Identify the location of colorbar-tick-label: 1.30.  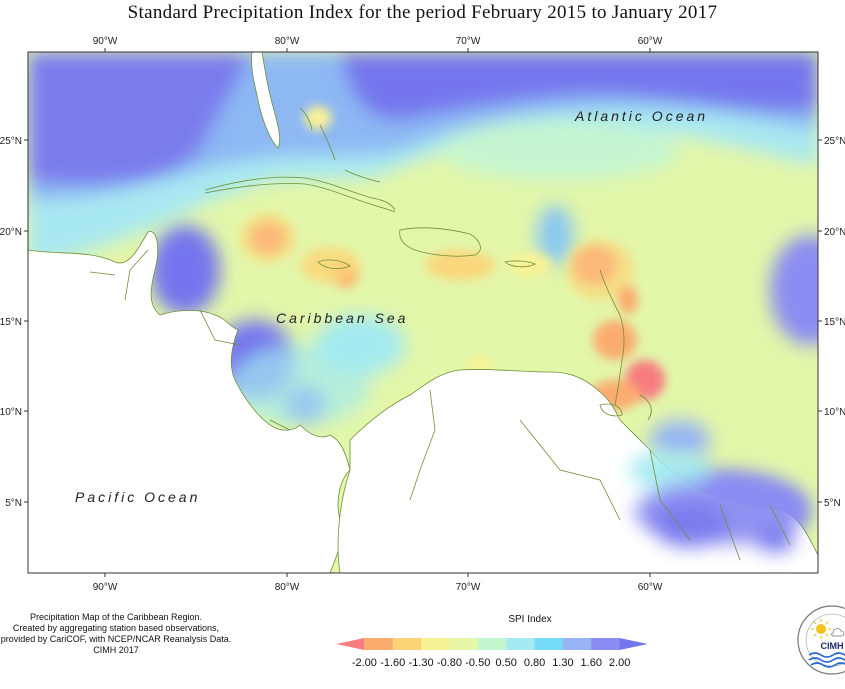
(562, 663).